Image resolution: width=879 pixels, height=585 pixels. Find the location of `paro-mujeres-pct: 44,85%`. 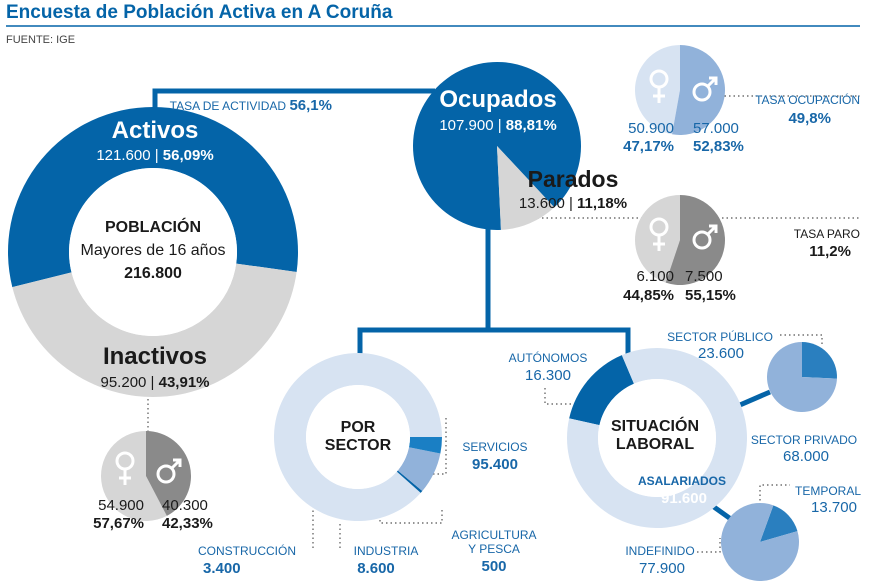

paro-mujeres-pct: 44,85% is located at coordinates (648, 295).